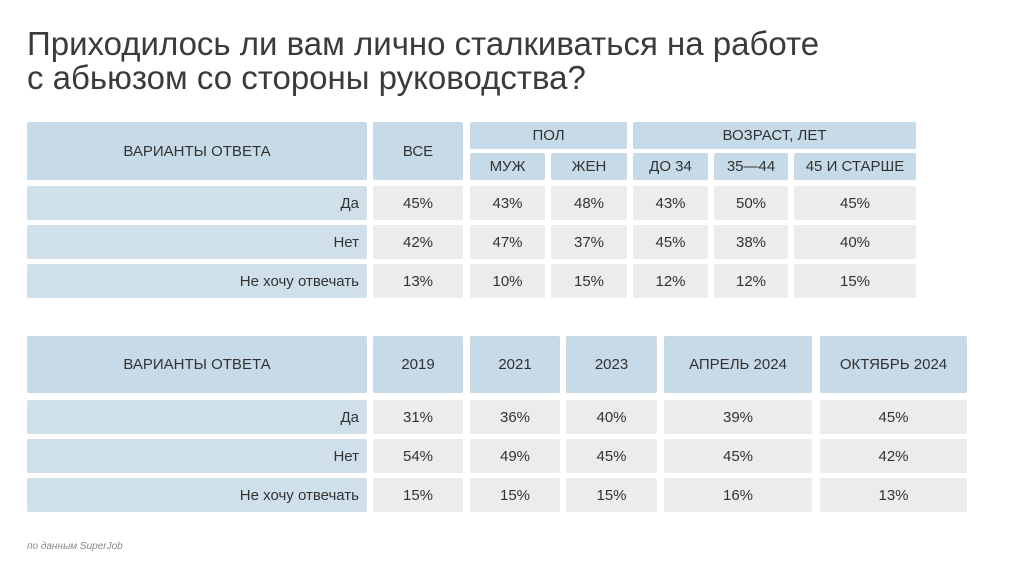 This screenshot has height=581, width=1010. I want to click on header-cell: 45 И СТАРШЕ, so click(855, 166).